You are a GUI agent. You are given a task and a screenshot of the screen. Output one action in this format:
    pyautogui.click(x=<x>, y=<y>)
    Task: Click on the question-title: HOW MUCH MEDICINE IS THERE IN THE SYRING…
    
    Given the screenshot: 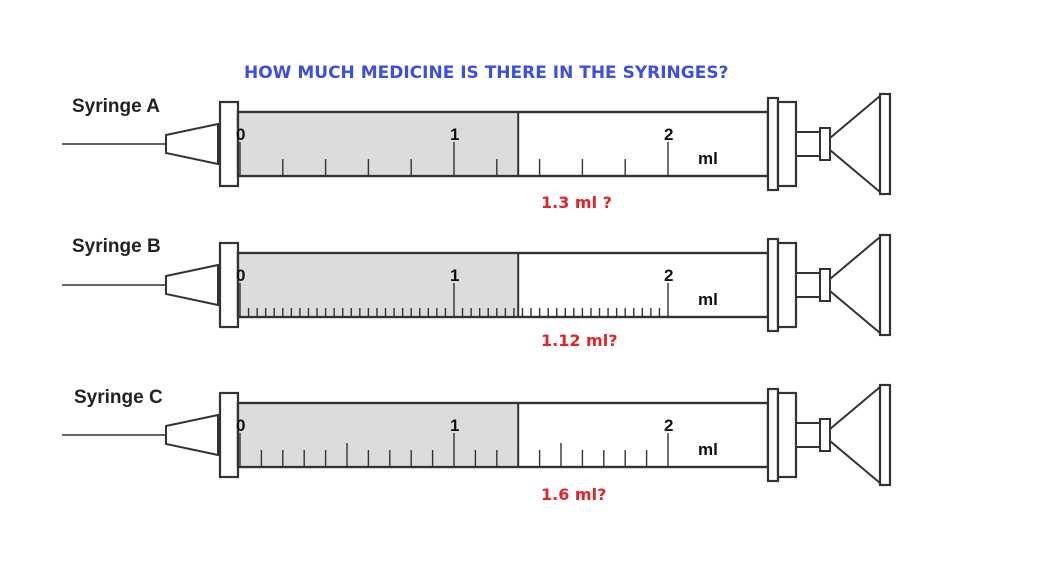 What is the action you would take?
    pyautogui.click(x=486, y=73)
    